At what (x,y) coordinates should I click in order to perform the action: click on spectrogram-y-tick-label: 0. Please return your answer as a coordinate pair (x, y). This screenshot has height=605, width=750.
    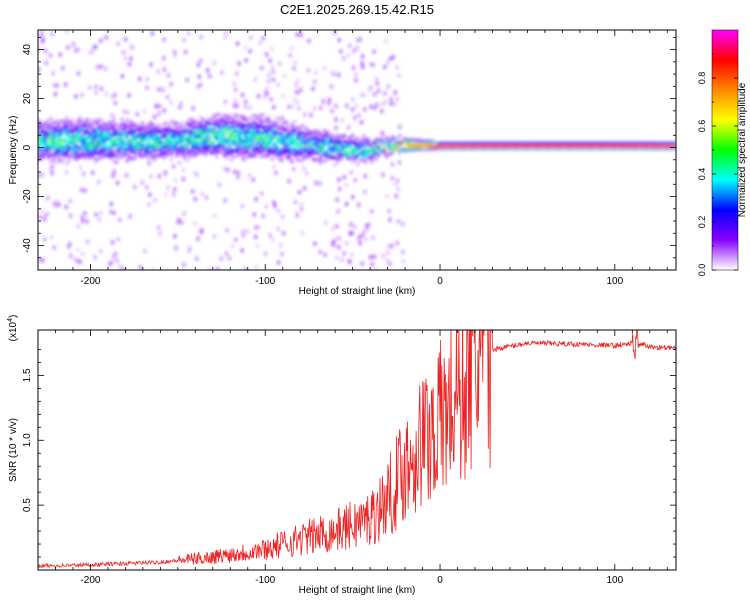
    Looking at the image, I should click on (27, 147).